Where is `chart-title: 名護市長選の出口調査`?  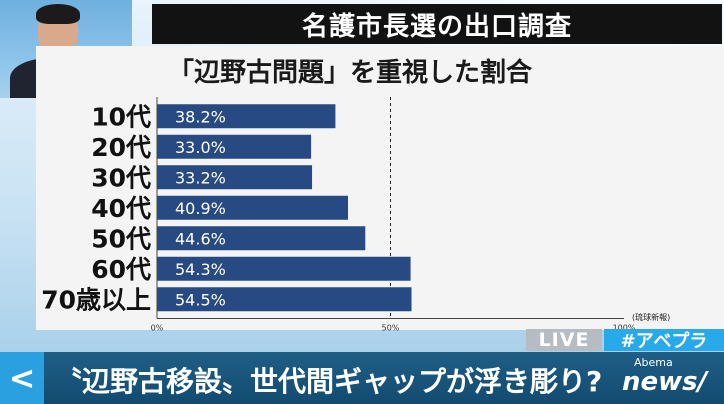 chart-title: 名護市長選の出口調査 is located at coordinates (436, 26).